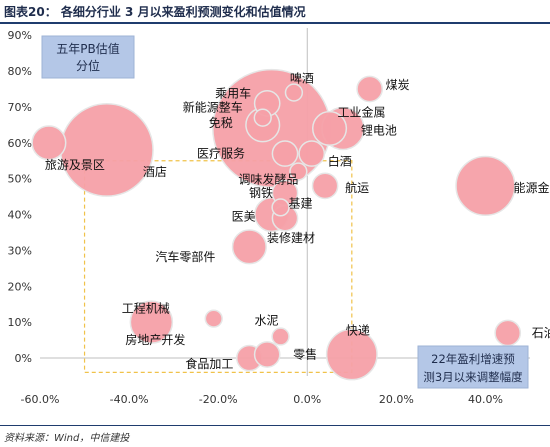  Describe the element at coordinates (155, 172) in the screenshot. I see `point-label: 酒店` at that location.